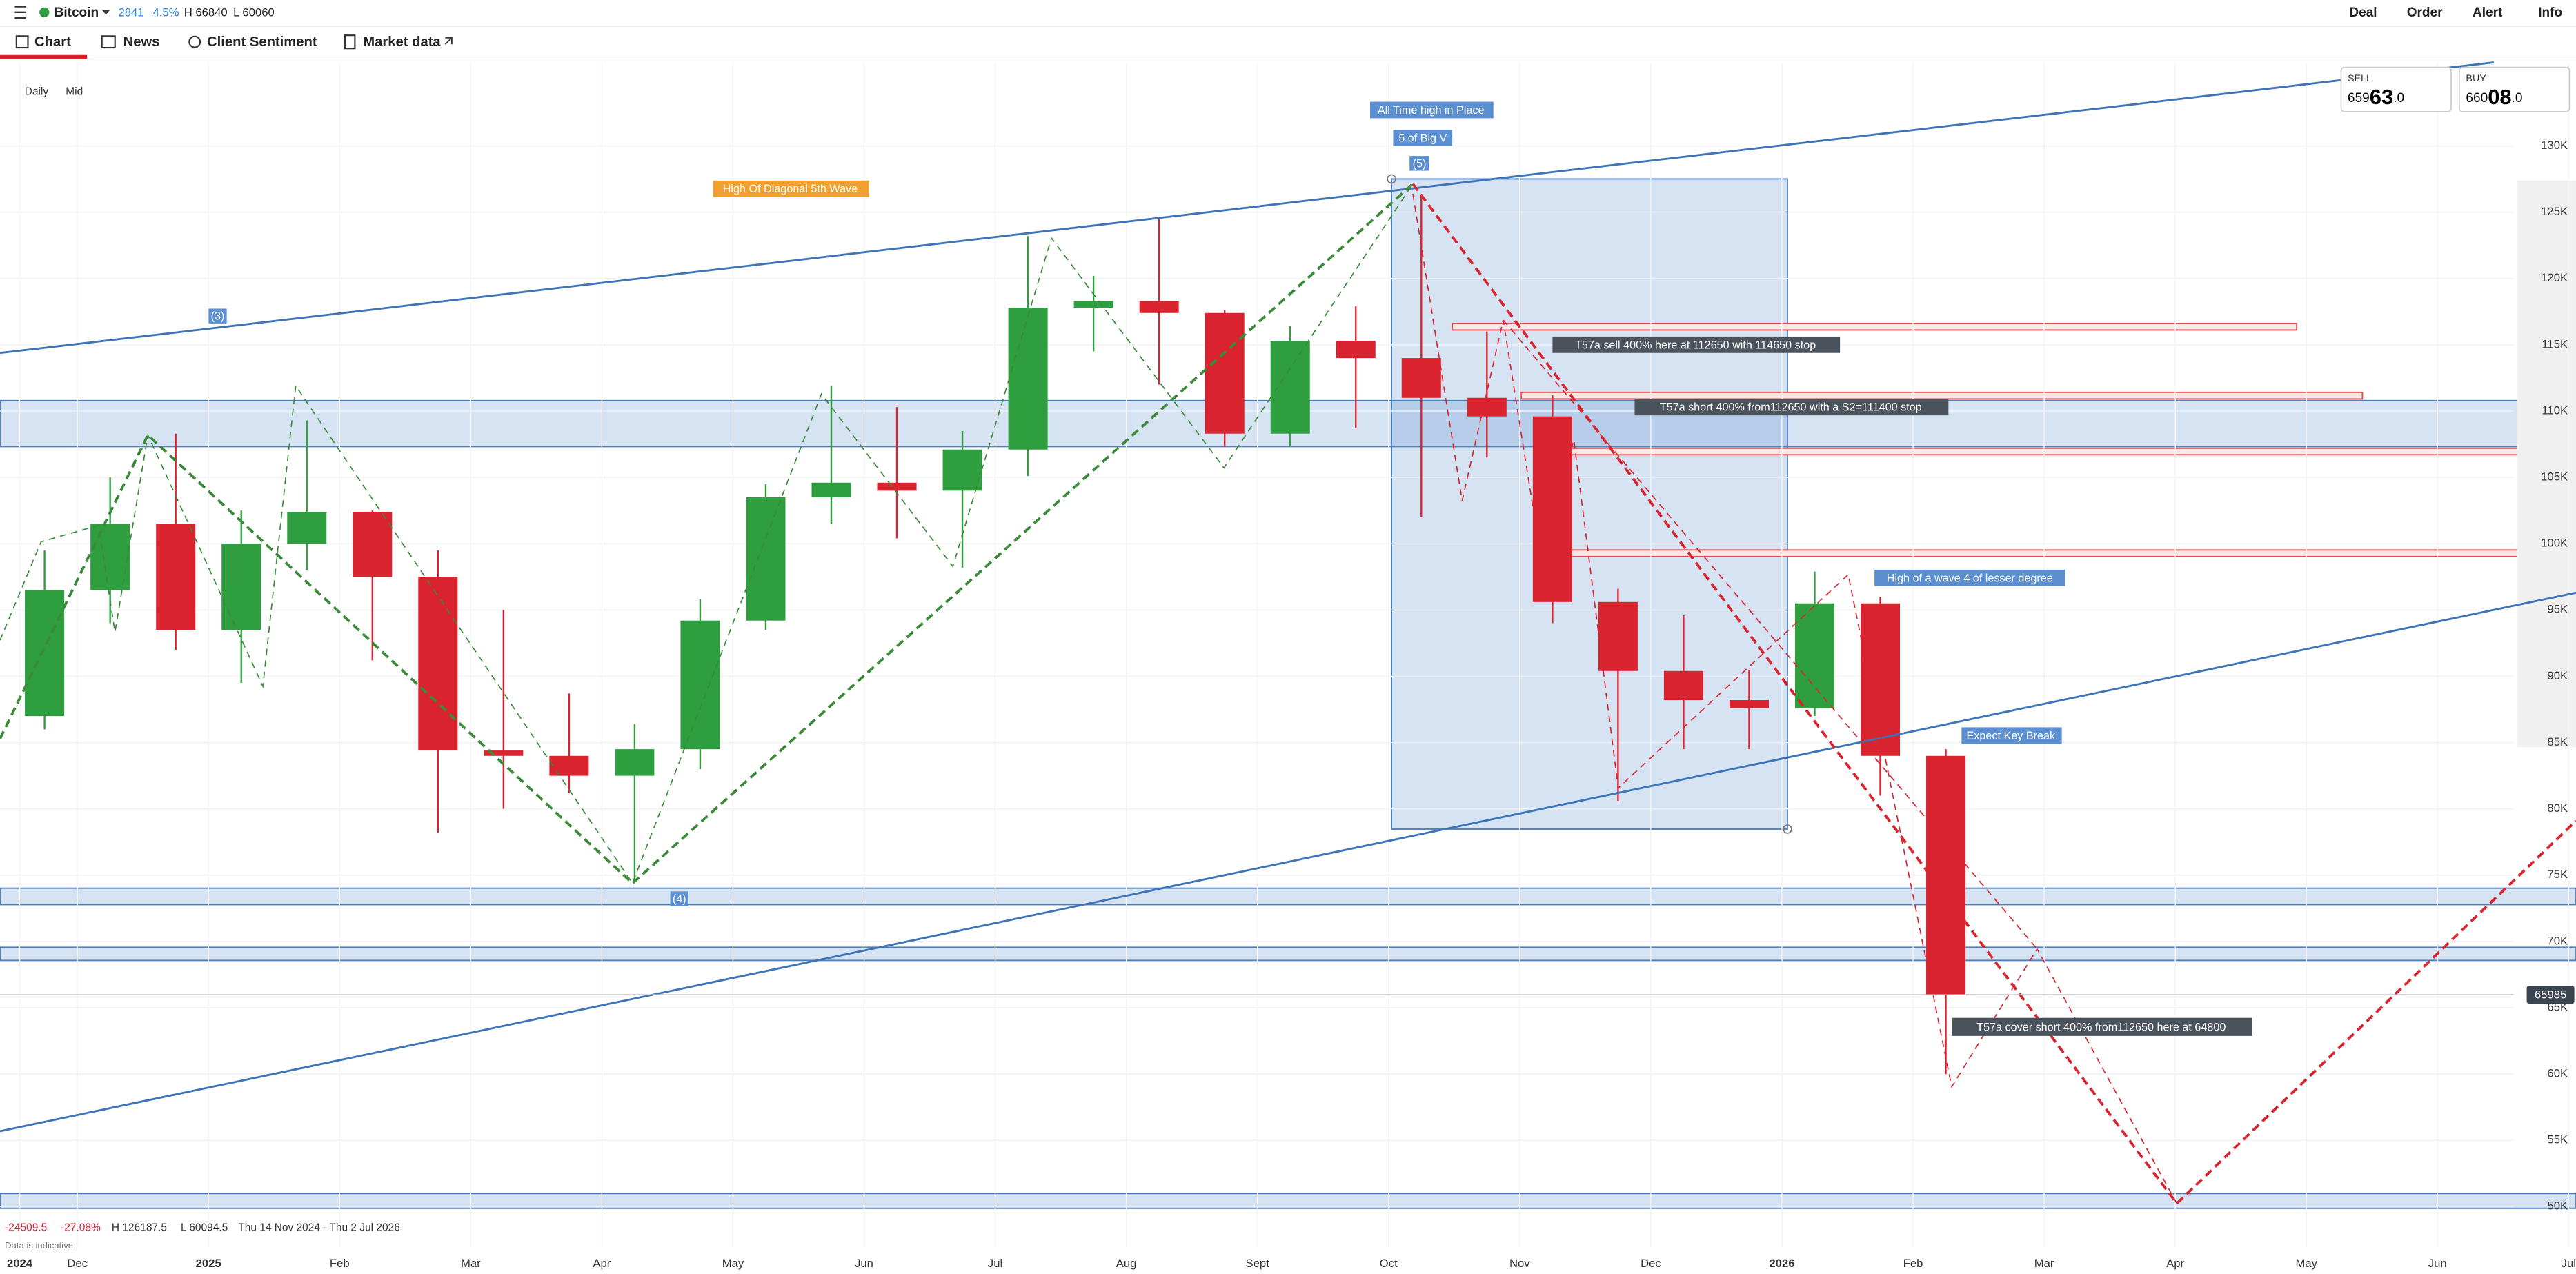  I want to click on axis-highlight, so click(2546, 463).